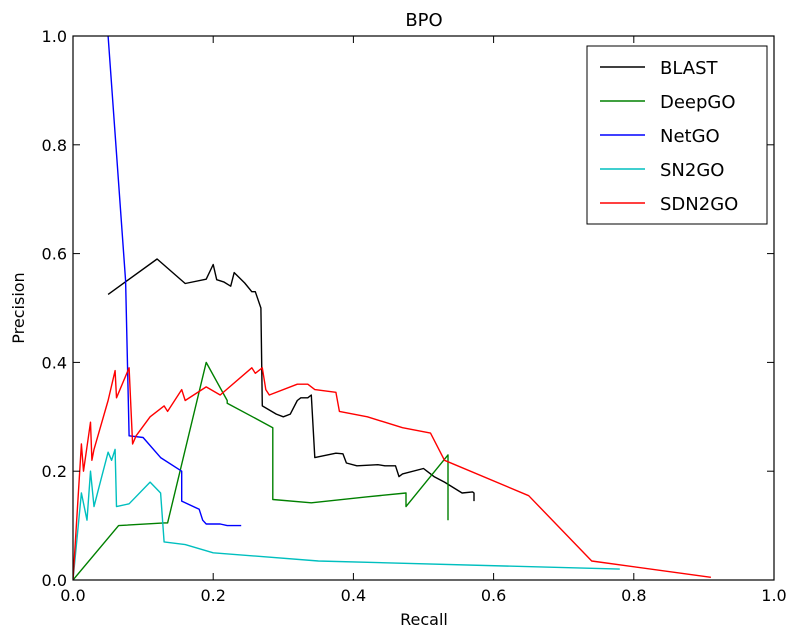 The height and width of the screenshot is (632, 795). What do you see at coordinates (692, 170) in the screenshot?
I see `legend-label-sn2go: SN2GO` at bounding box center [692, 170].